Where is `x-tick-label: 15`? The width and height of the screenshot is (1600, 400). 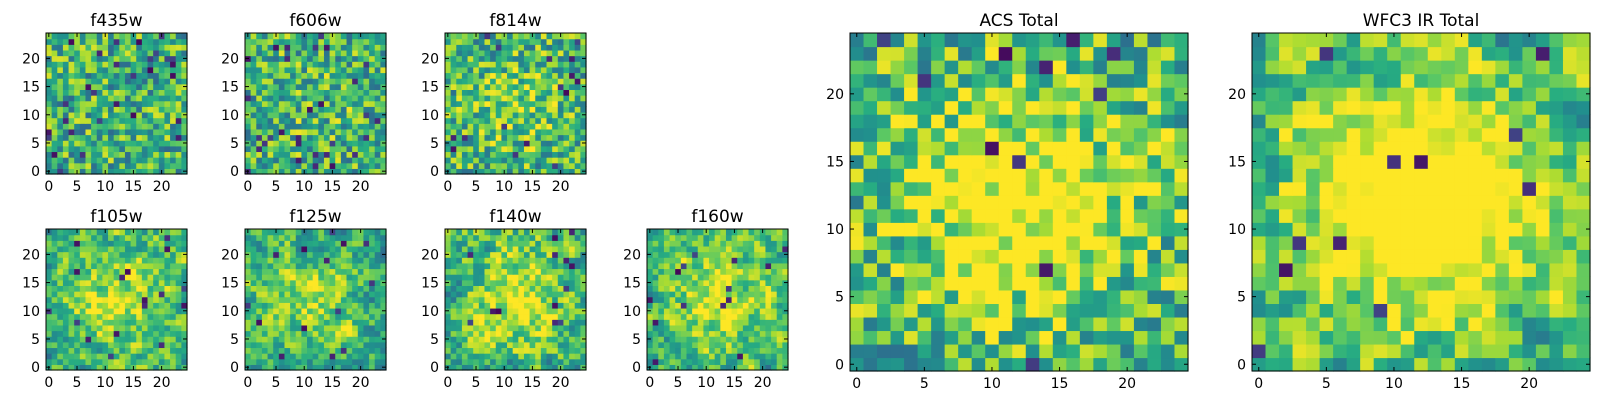
x-tick-label: 15 is located at coordinates (134, 383).